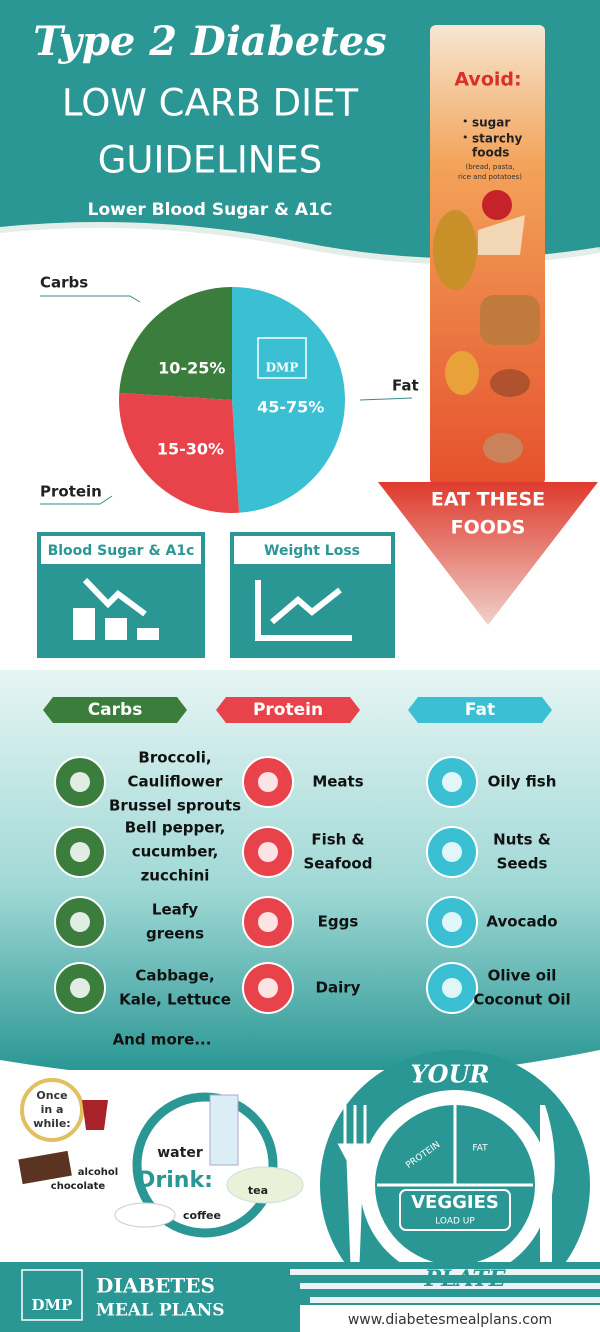 The width and height of the screenshot is (600, 1332). I want to click on url-bg, so click(450, 1318).